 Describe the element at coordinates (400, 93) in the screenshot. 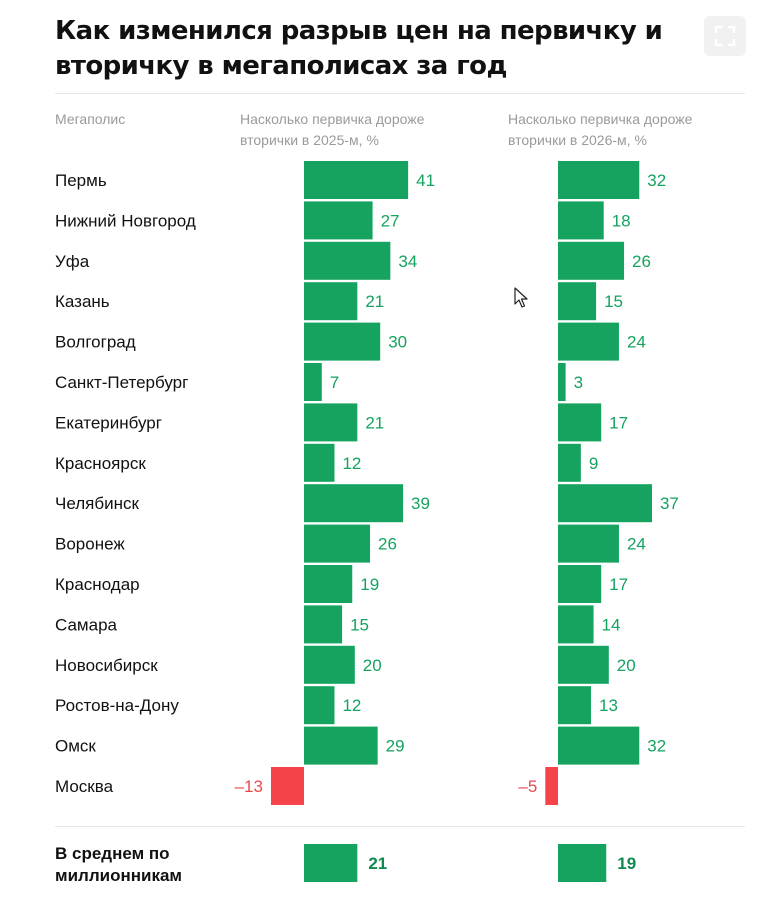

I see `header-divider` at that location.